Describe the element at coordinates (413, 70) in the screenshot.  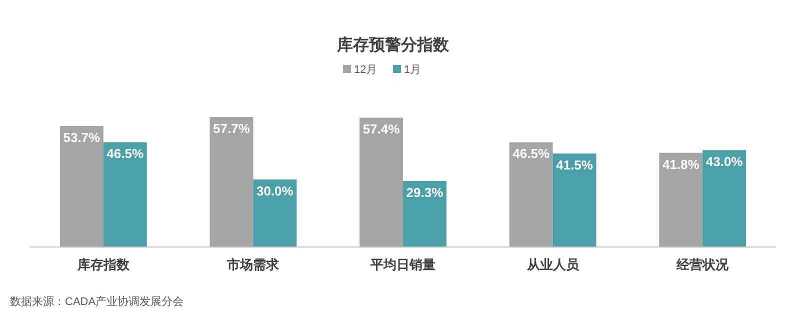
I see `legend-label: 1月` at that location.